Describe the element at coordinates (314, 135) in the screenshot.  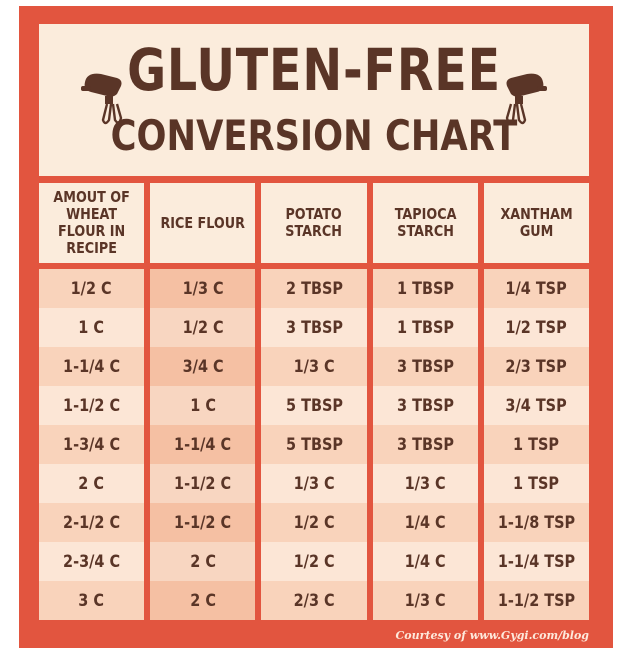
I see `page-subtitle: CONVERSION CHART` at that location.